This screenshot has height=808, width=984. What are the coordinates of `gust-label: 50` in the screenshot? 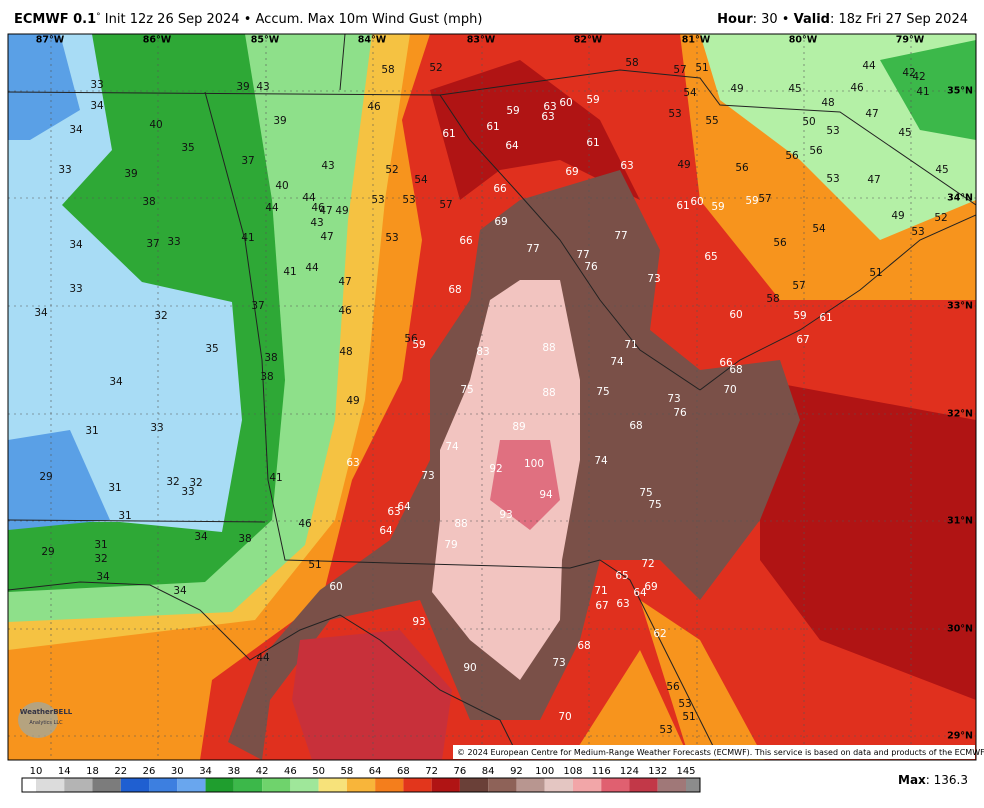 It's located at (808, 122).